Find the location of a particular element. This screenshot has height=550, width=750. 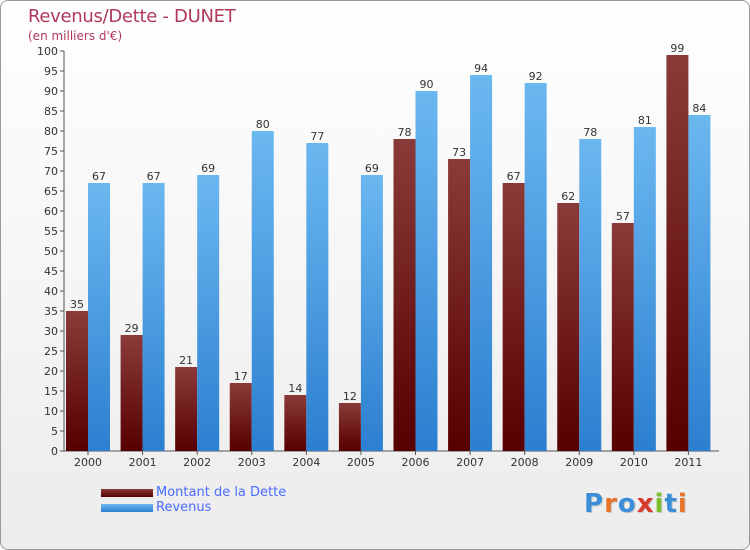

data-label-debt-2010: 57 is located at coordinates (623, 216).